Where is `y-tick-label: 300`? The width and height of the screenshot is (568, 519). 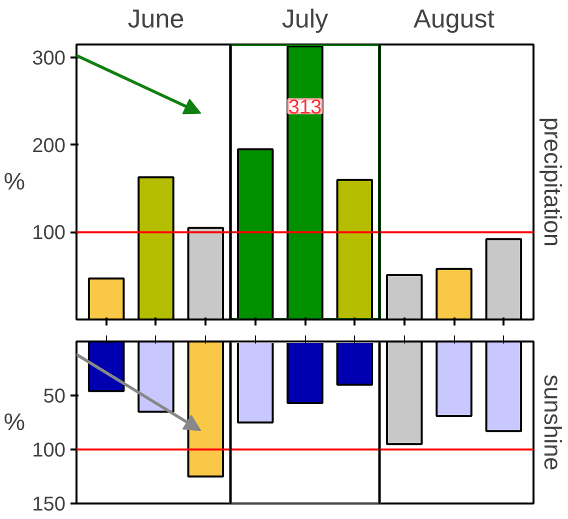
y-tick-label: 300 is located at coordinates (49, 59).